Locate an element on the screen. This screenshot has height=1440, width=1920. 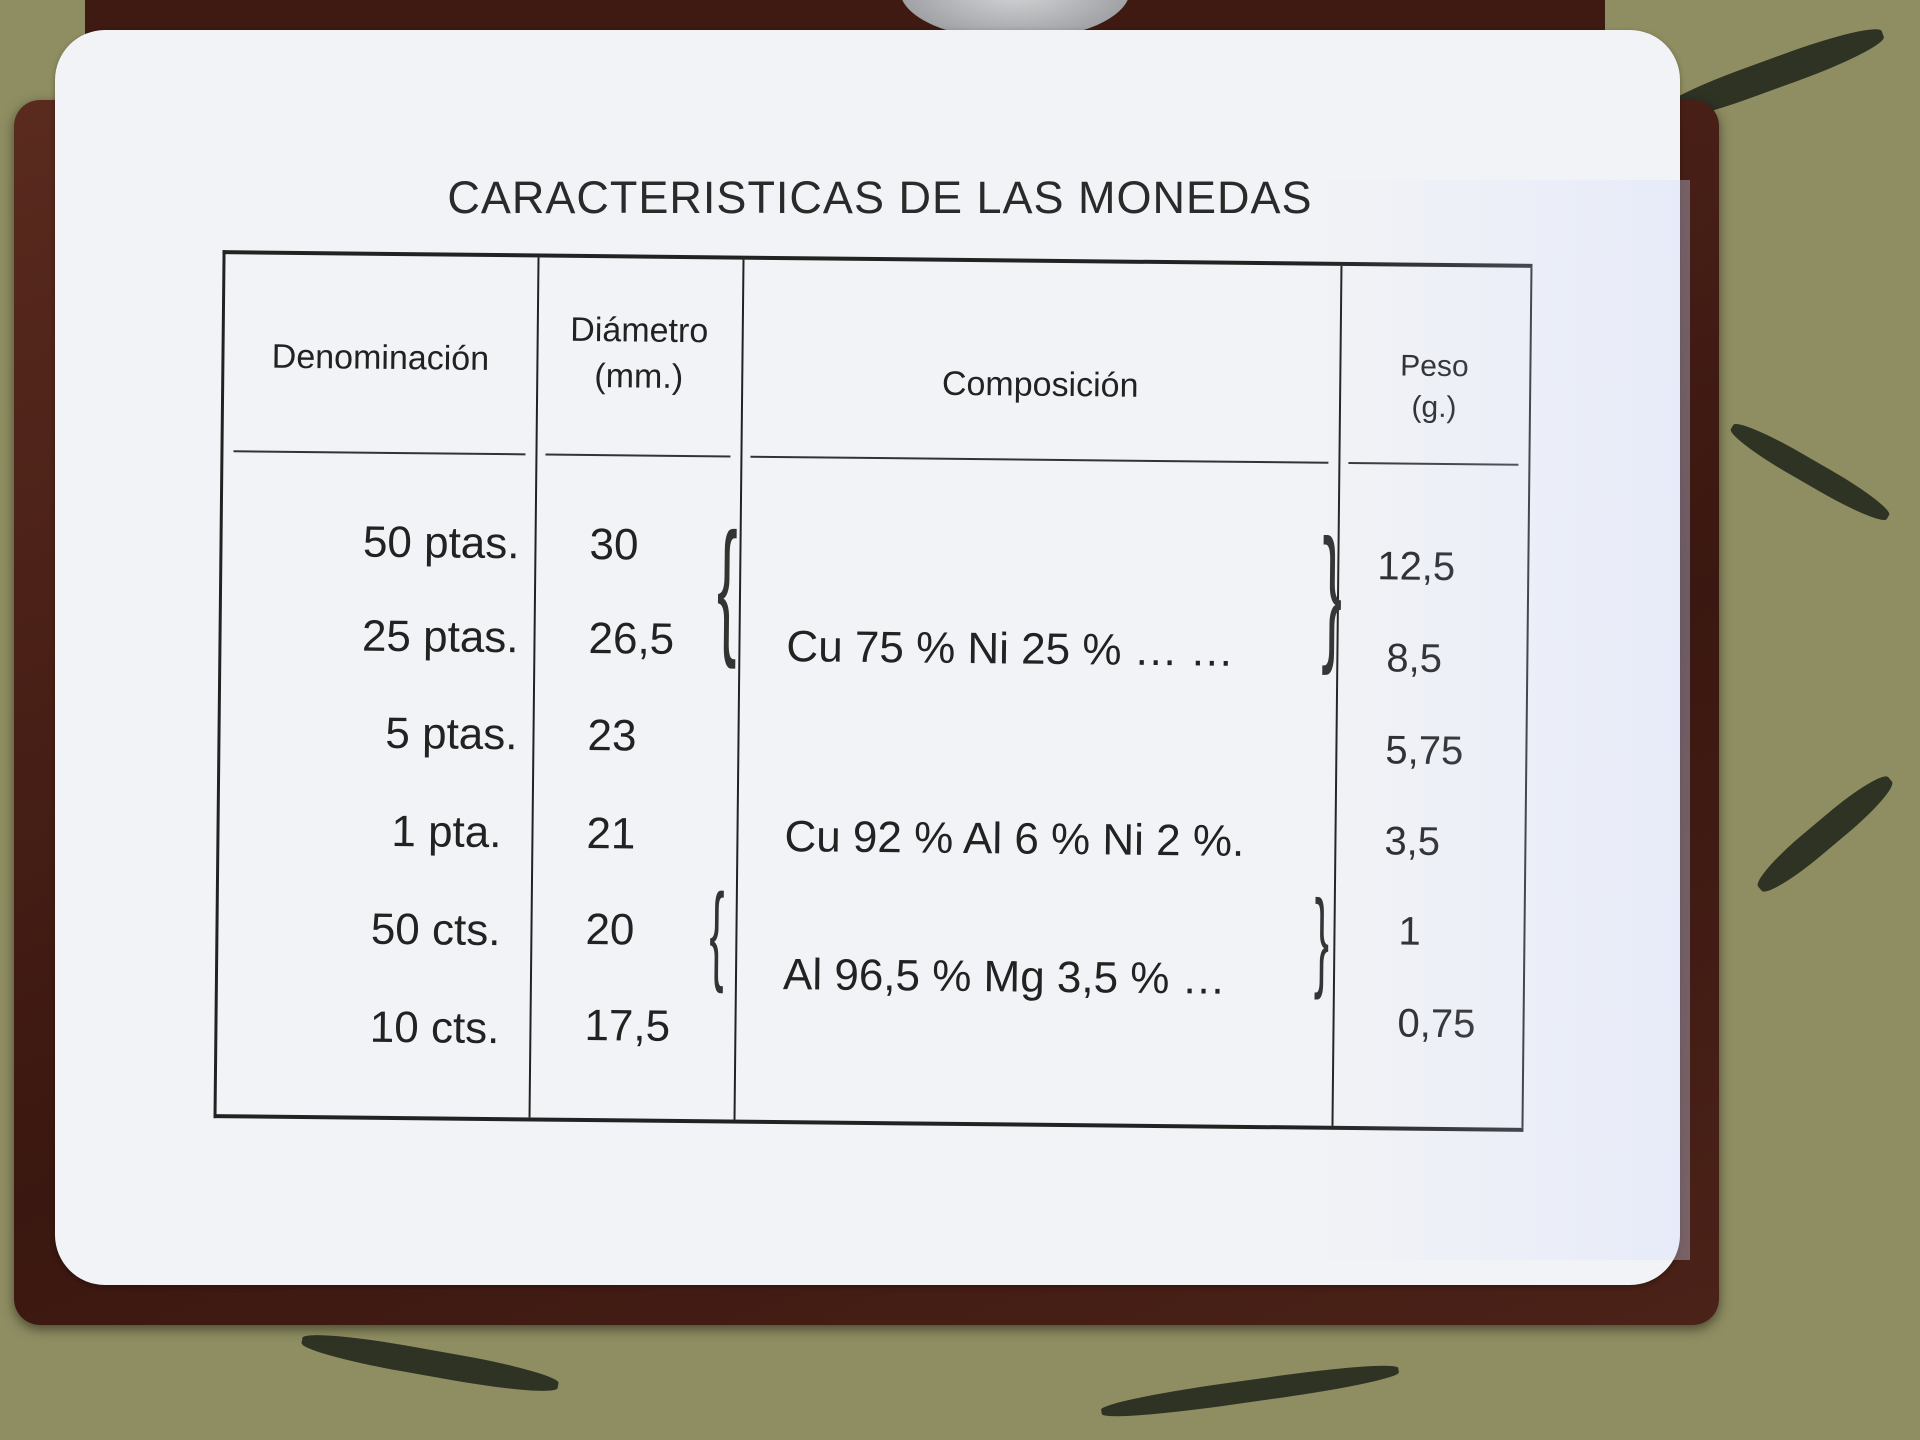
denominacion-cell: 1 pta. is located at coordinates (446, 832).